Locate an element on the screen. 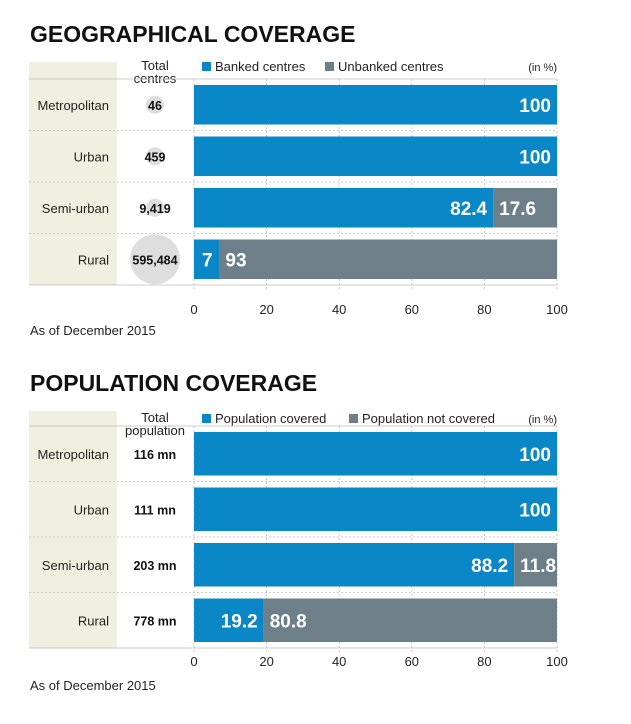 Image resolution: width=631 pixels, height=724 pixels. total-value: 46 is located at coordinates (155, 106).